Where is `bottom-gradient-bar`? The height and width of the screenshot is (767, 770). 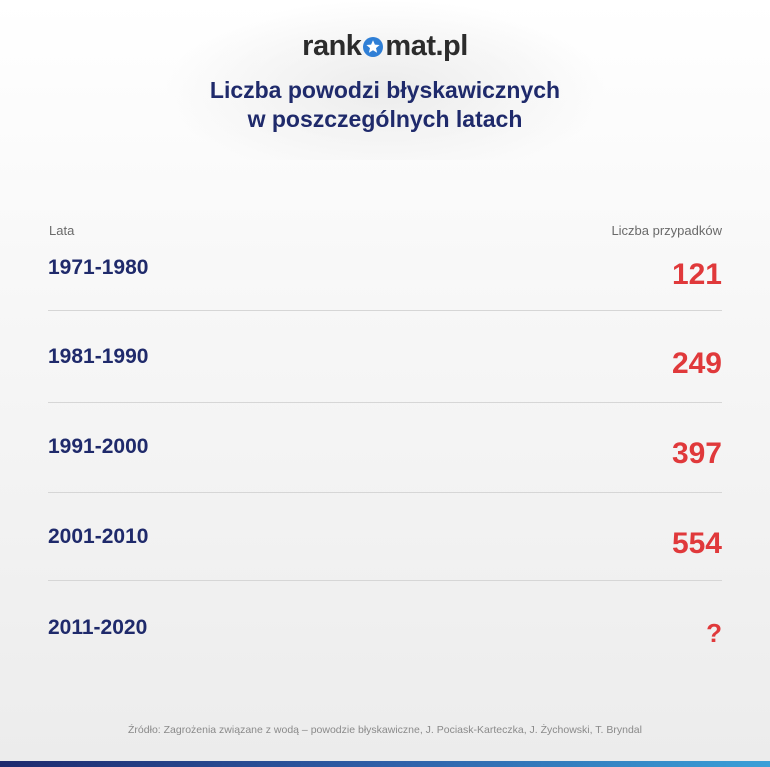 bottom-gradient-bar is located at coordinates (385, 764).